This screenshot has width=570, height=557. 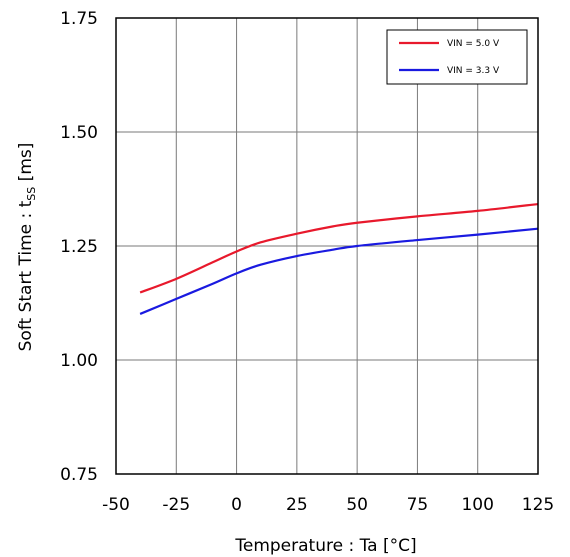 What do you see at coordinates (328, 505) in the screenshot?
I see `x-tick-labels: -50 -25 0 25 50 75 100 125` at bounding box center [328, 505].